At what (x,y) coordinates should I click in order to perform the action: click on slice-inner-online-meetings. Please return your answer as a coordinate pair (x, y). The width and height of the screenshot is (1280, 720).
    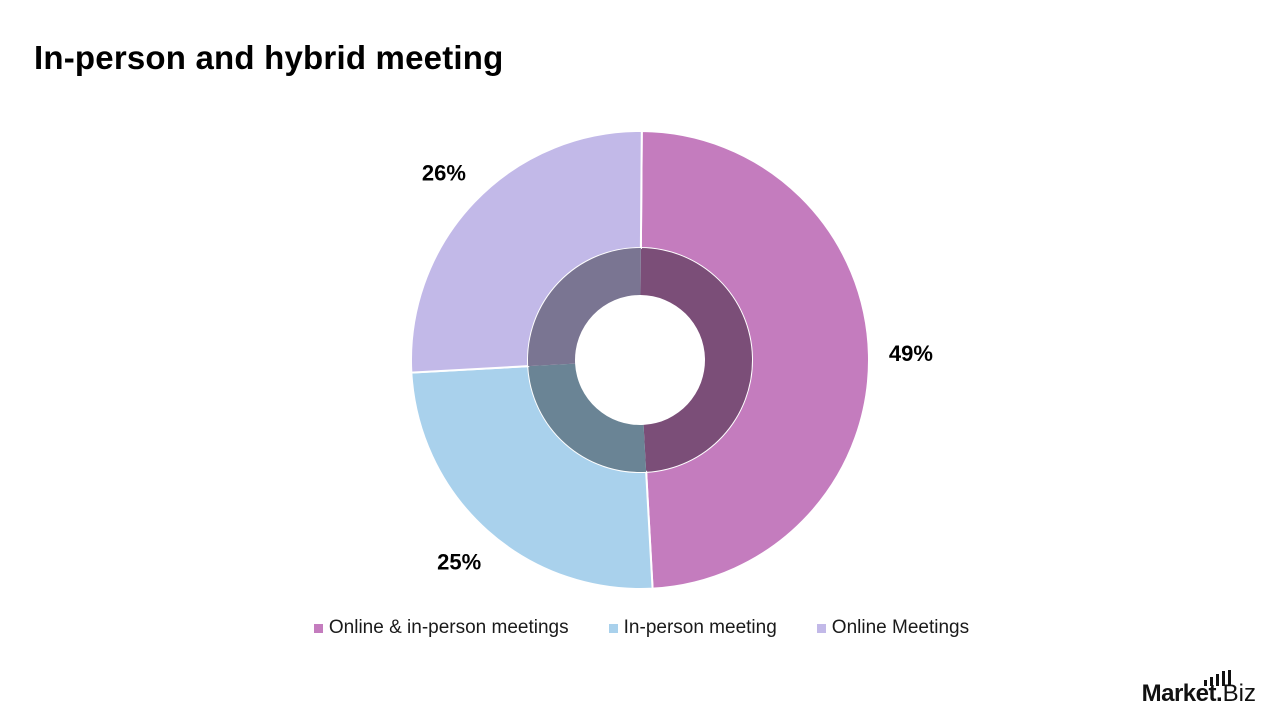
    Looking at the image, I should click on (584, 307).